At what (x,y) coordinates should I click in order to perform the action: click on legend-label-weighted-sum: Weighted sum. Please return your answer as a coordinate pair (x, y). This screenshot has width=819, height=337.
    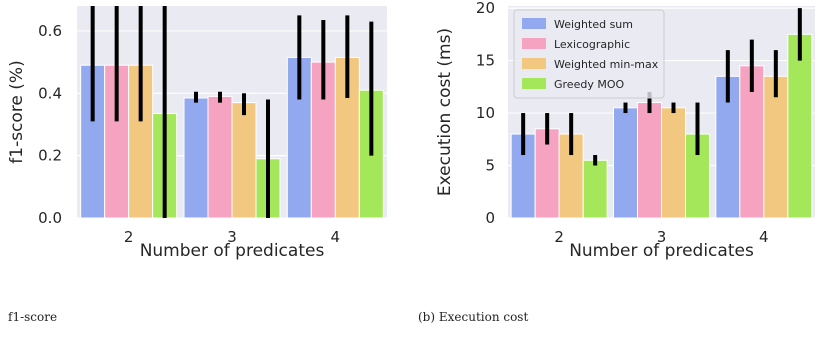
    Looking at the image, I should click on (593, 24).